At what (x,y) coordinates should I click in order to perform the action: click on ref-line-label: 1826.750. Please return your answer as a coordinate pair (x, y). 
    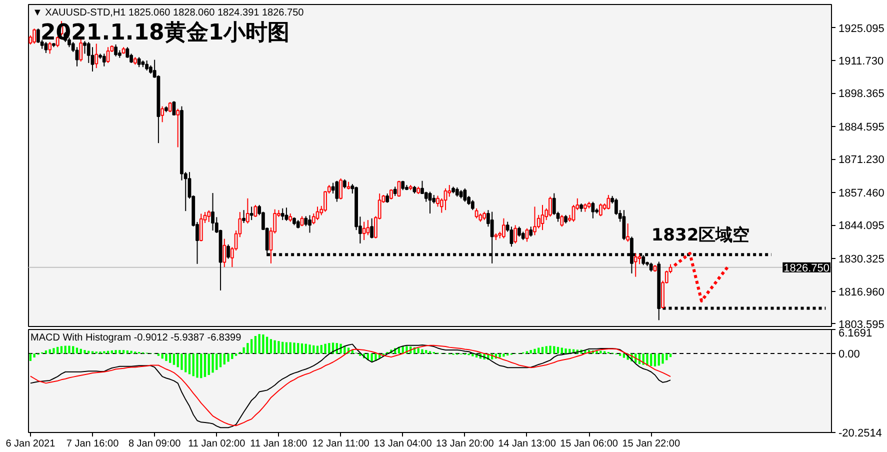
    Looking at the image, I should click on (807, 268).